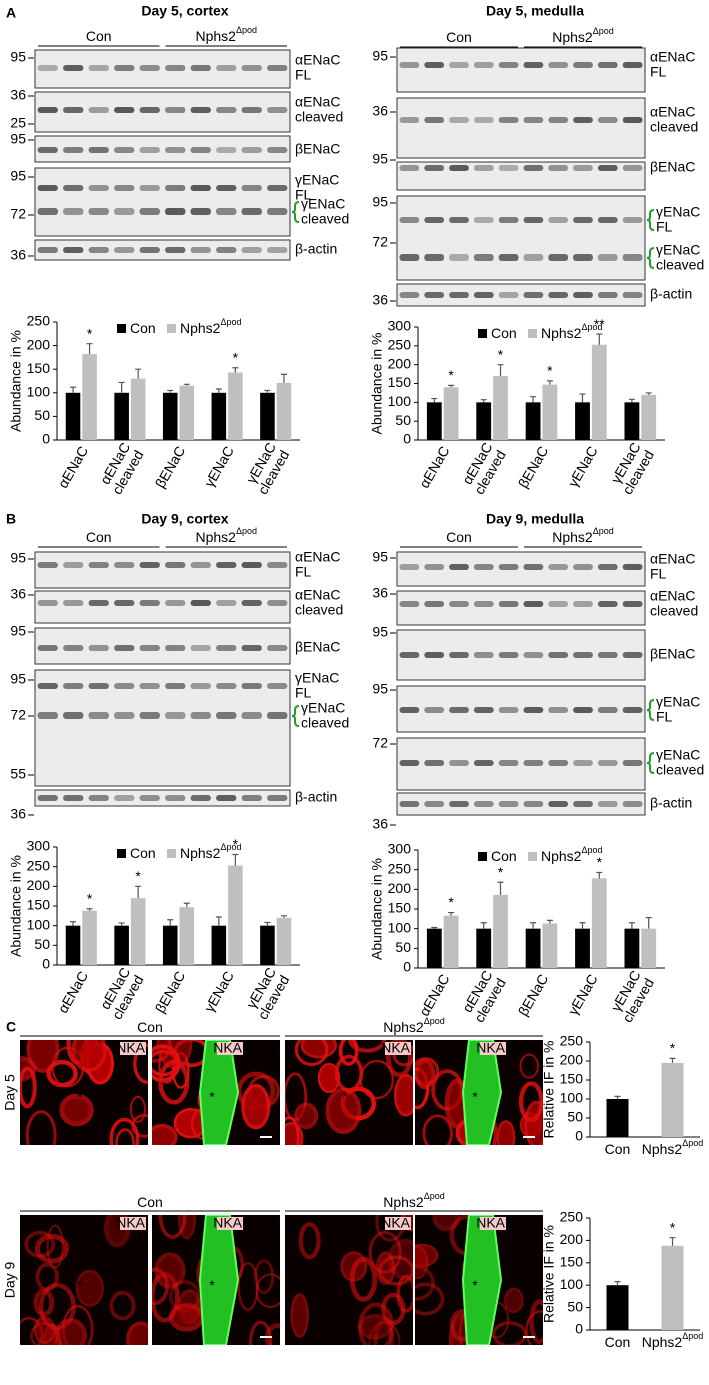 The image size is (709, 1385). What do you see at coordinates (18, 715) in the screenshot?
I see `mw-marker: 72` at bounding box center [18, 715].